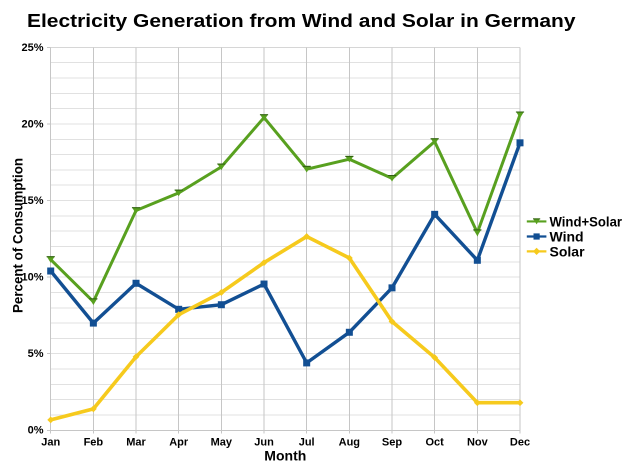  Describe the element at coordinates (586, 222) in the screenshot. I see `svg-text: Wind+Solar` at that location.